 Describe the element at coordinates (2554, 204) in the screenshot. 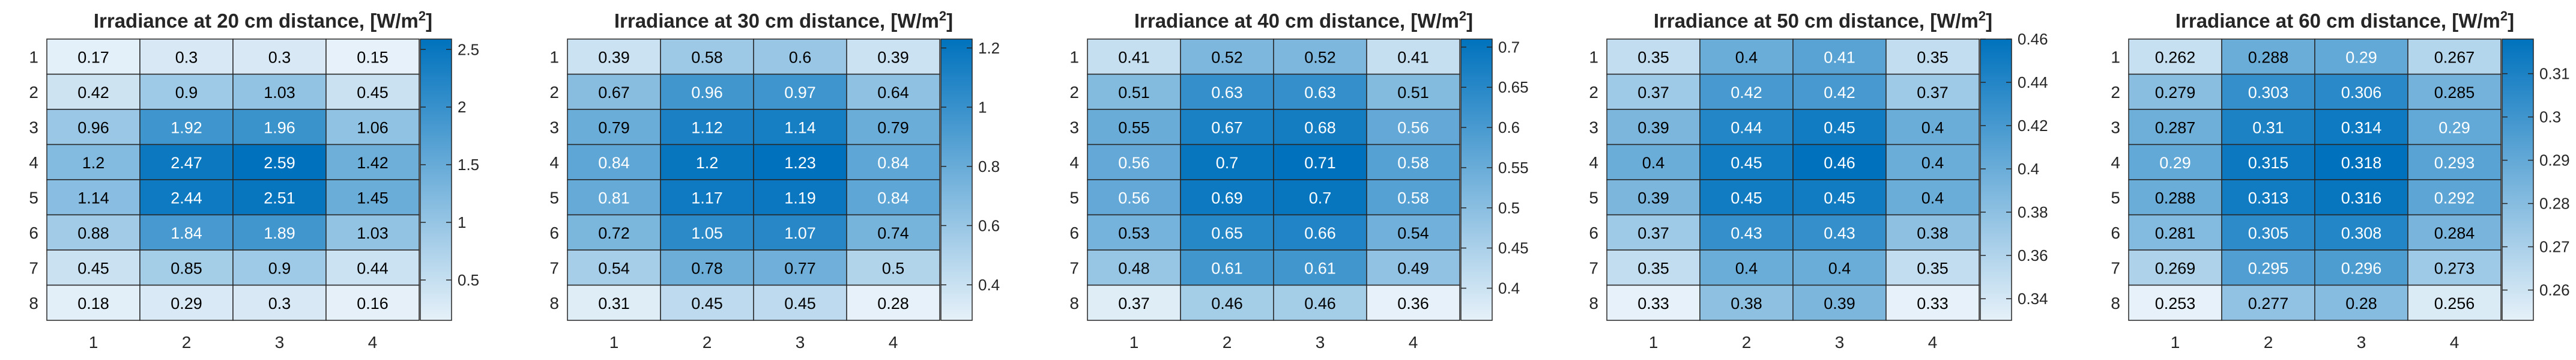

I see `colorbar-tick-label: 0.28` at that location.